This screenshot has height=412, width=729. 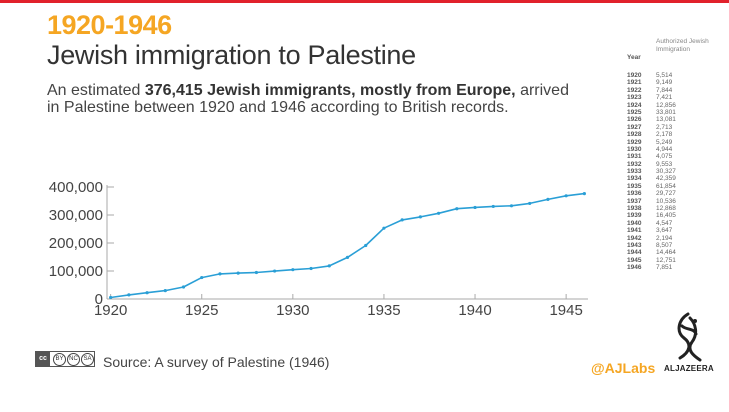 I want to click on table-cell-year: 1928, so click(x=634, y=135).